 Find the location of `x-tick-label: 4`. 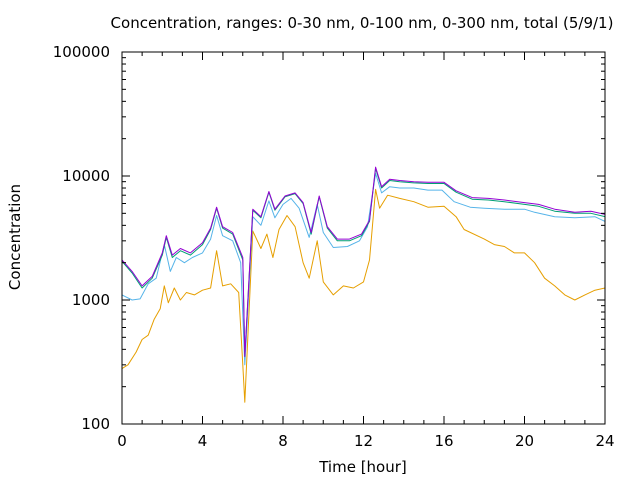

x-tick-label: 4 is located at coordinates (203, 441).